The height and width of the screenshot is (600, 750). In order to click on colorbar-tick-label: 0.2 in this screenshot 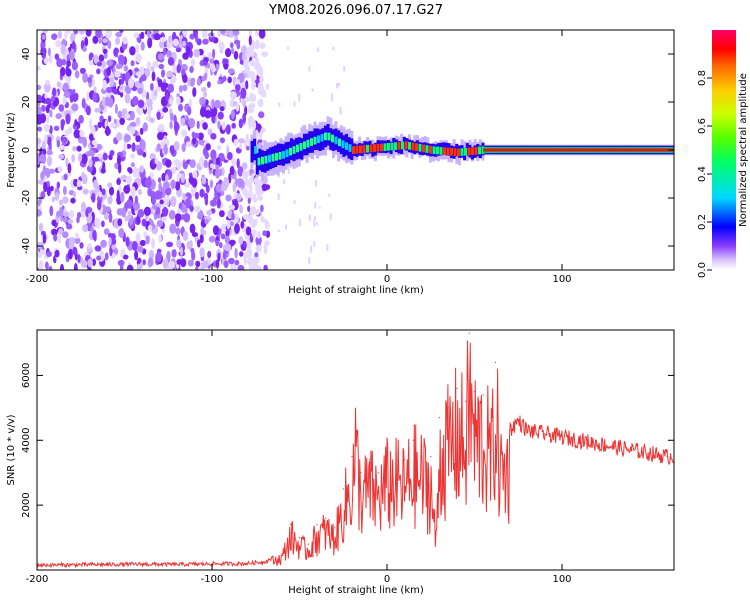, I will do `click(702, 222)`.